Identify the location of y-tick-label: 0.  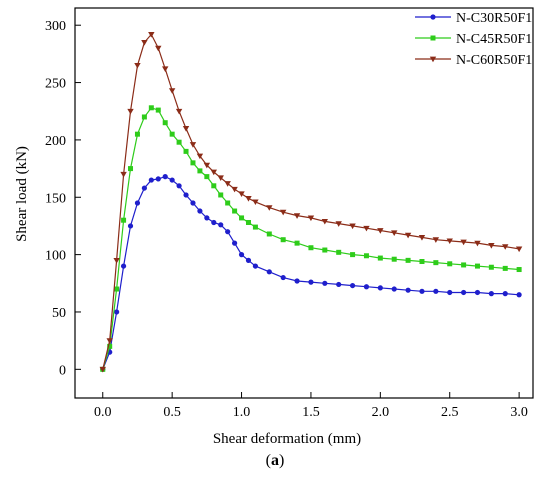
(62, 370).